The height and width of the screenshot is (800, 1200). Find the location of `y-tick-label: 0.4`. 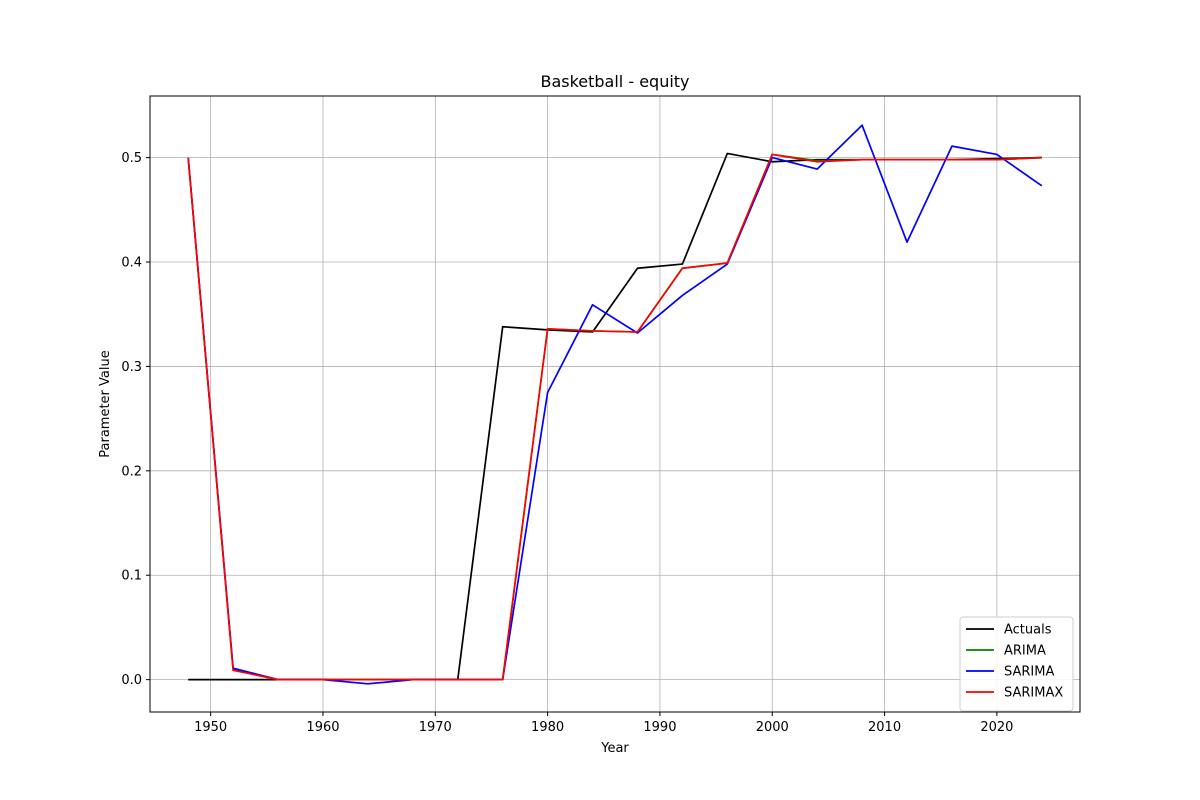

y-tick-label: 0.4 is located at coordinates (131, 263).